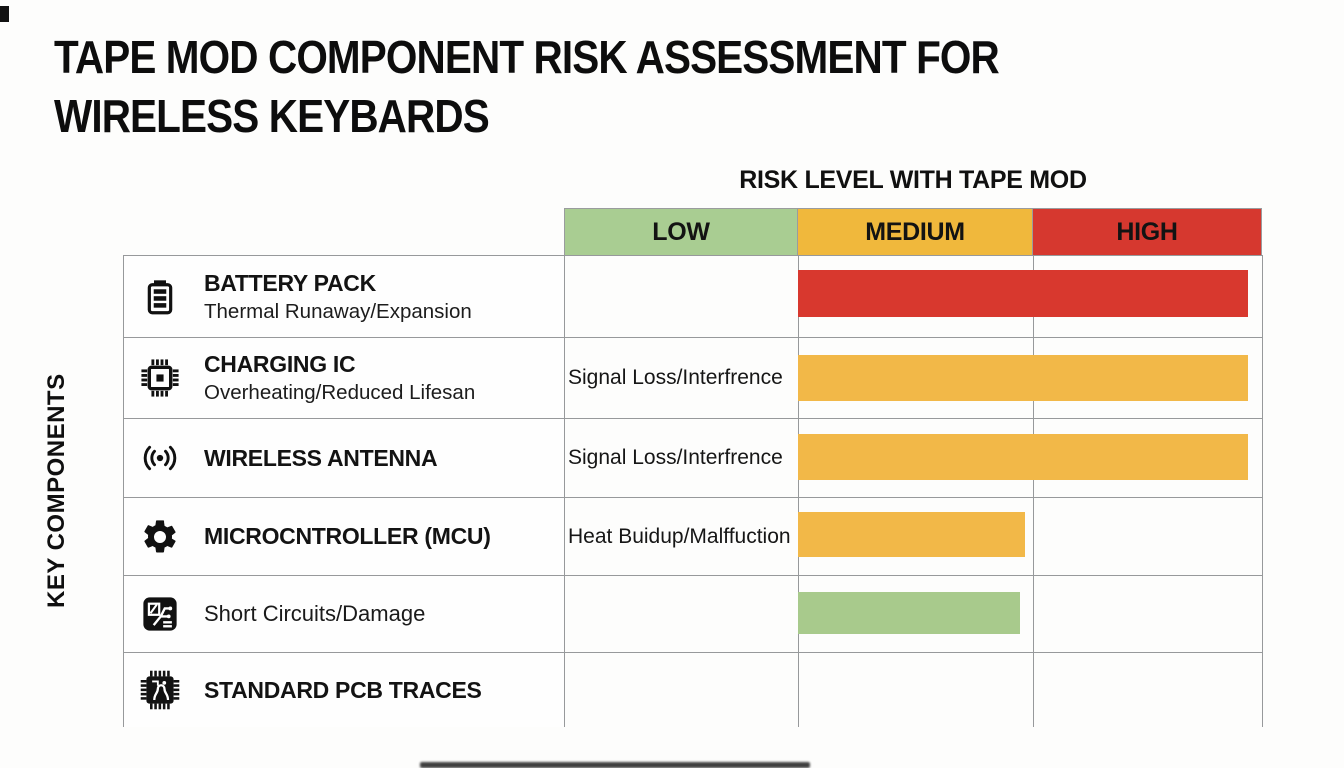 The width and height of the screenshot is (1344, 768). What do you see at coordinates (160, 690) in the screenshot?
I see `pcb-traces-icon` at bounding box center [160, 690].